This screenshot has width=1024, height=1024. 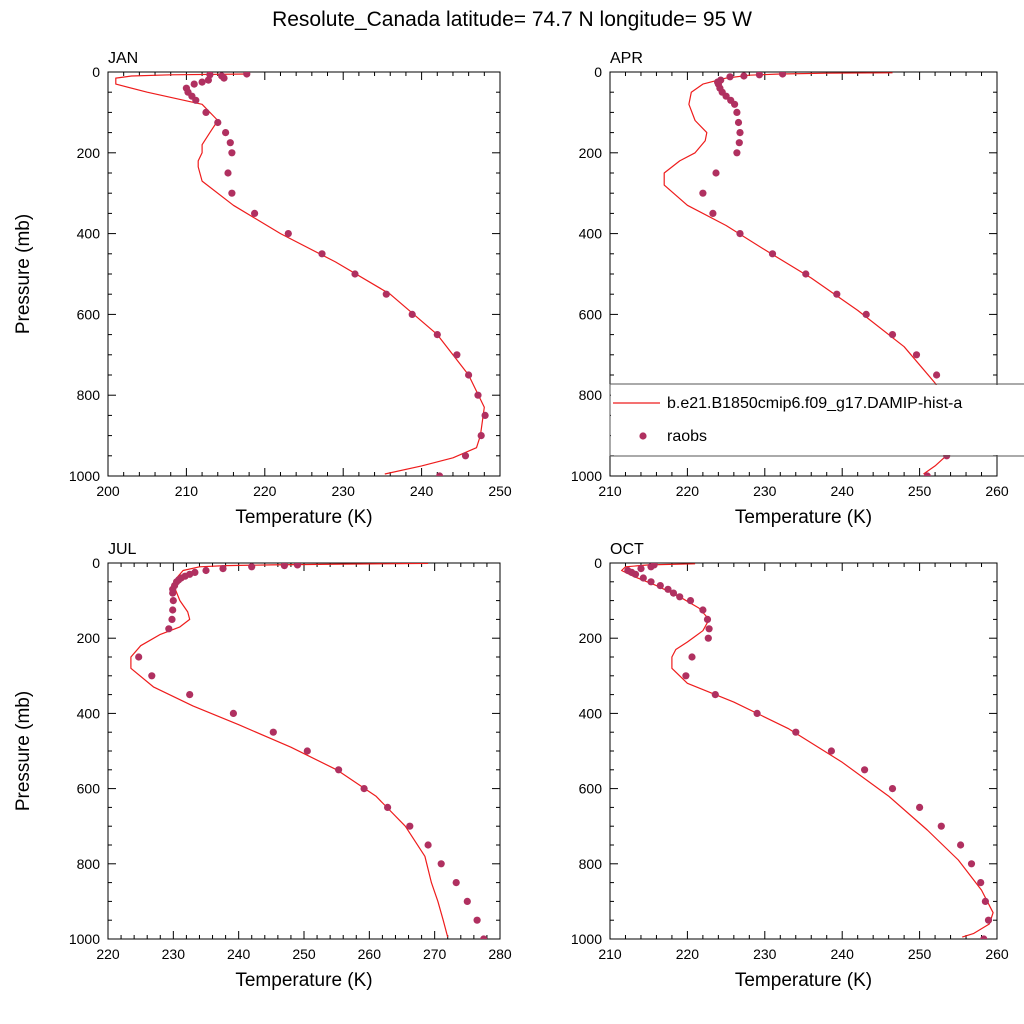 I want to click on x-tick-label: 250, so click(x=920, y=954).